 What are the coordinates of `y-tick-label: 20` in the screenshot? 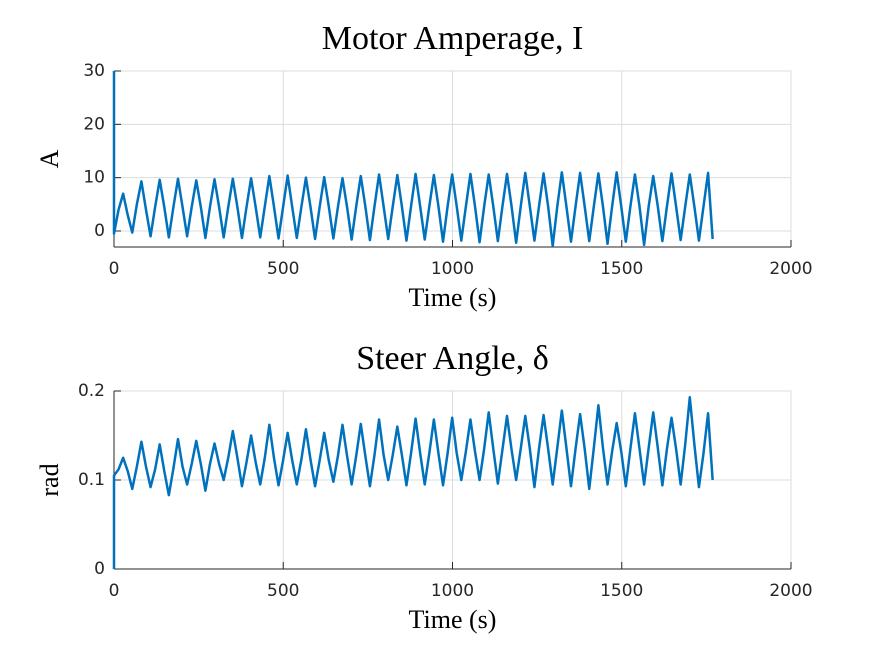 It's located at (94, 124).